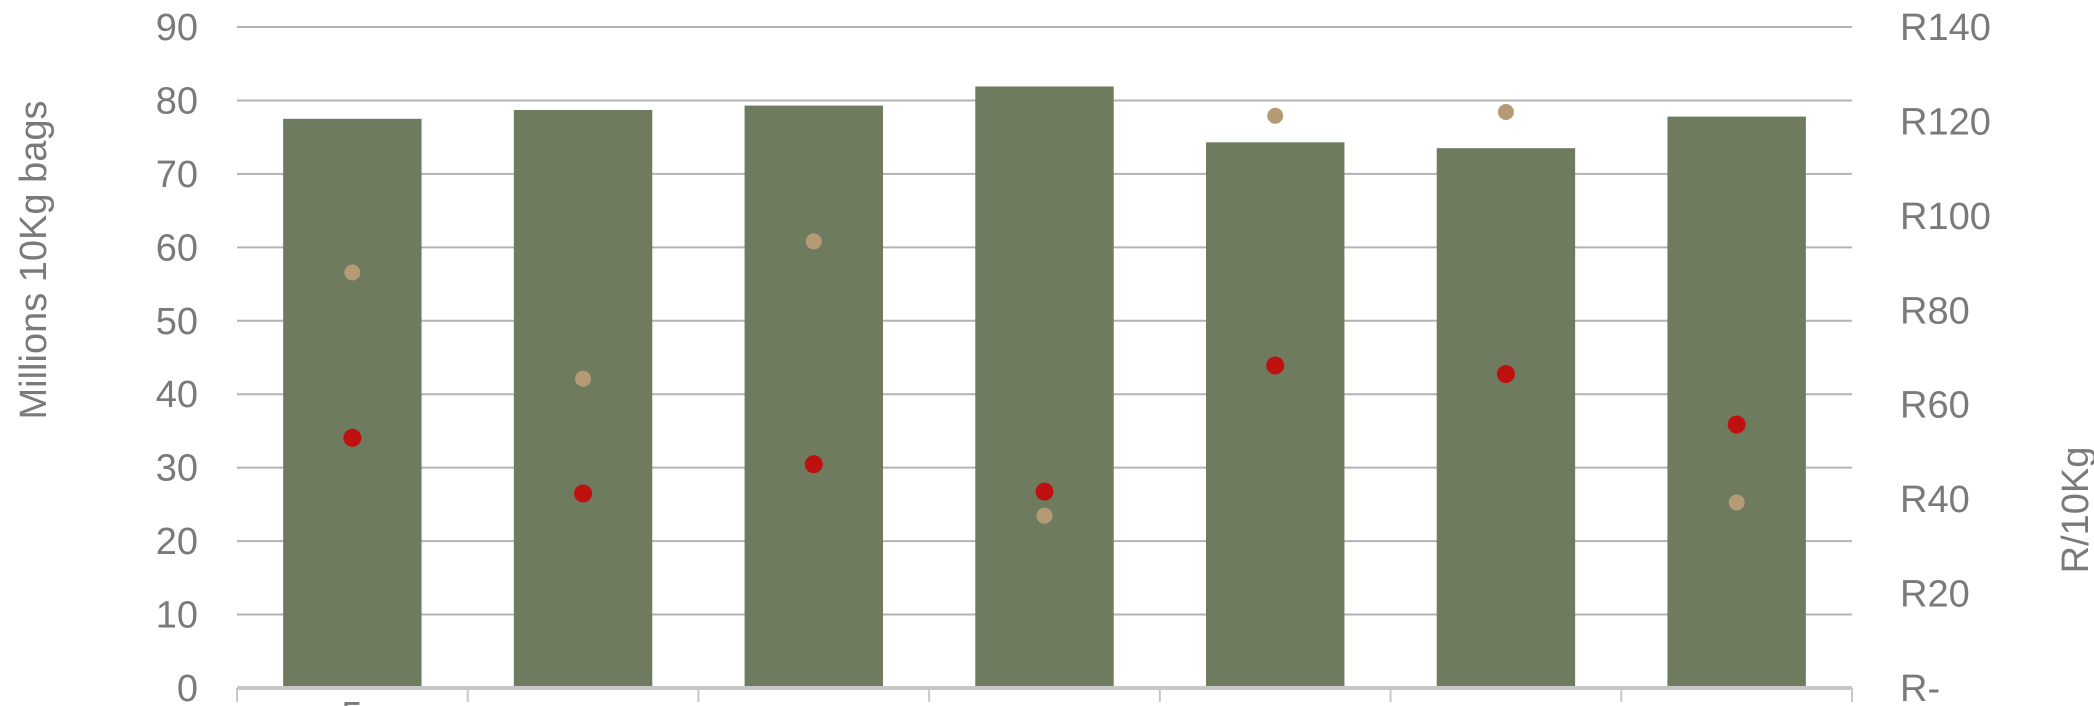 Image resolution: width=2094 pixels, height=706 pixels. What do you see at coordinates (1935, 500) in the screenshot?
I see `y2-tick-label: R40` at bounding box center [1935, 500].